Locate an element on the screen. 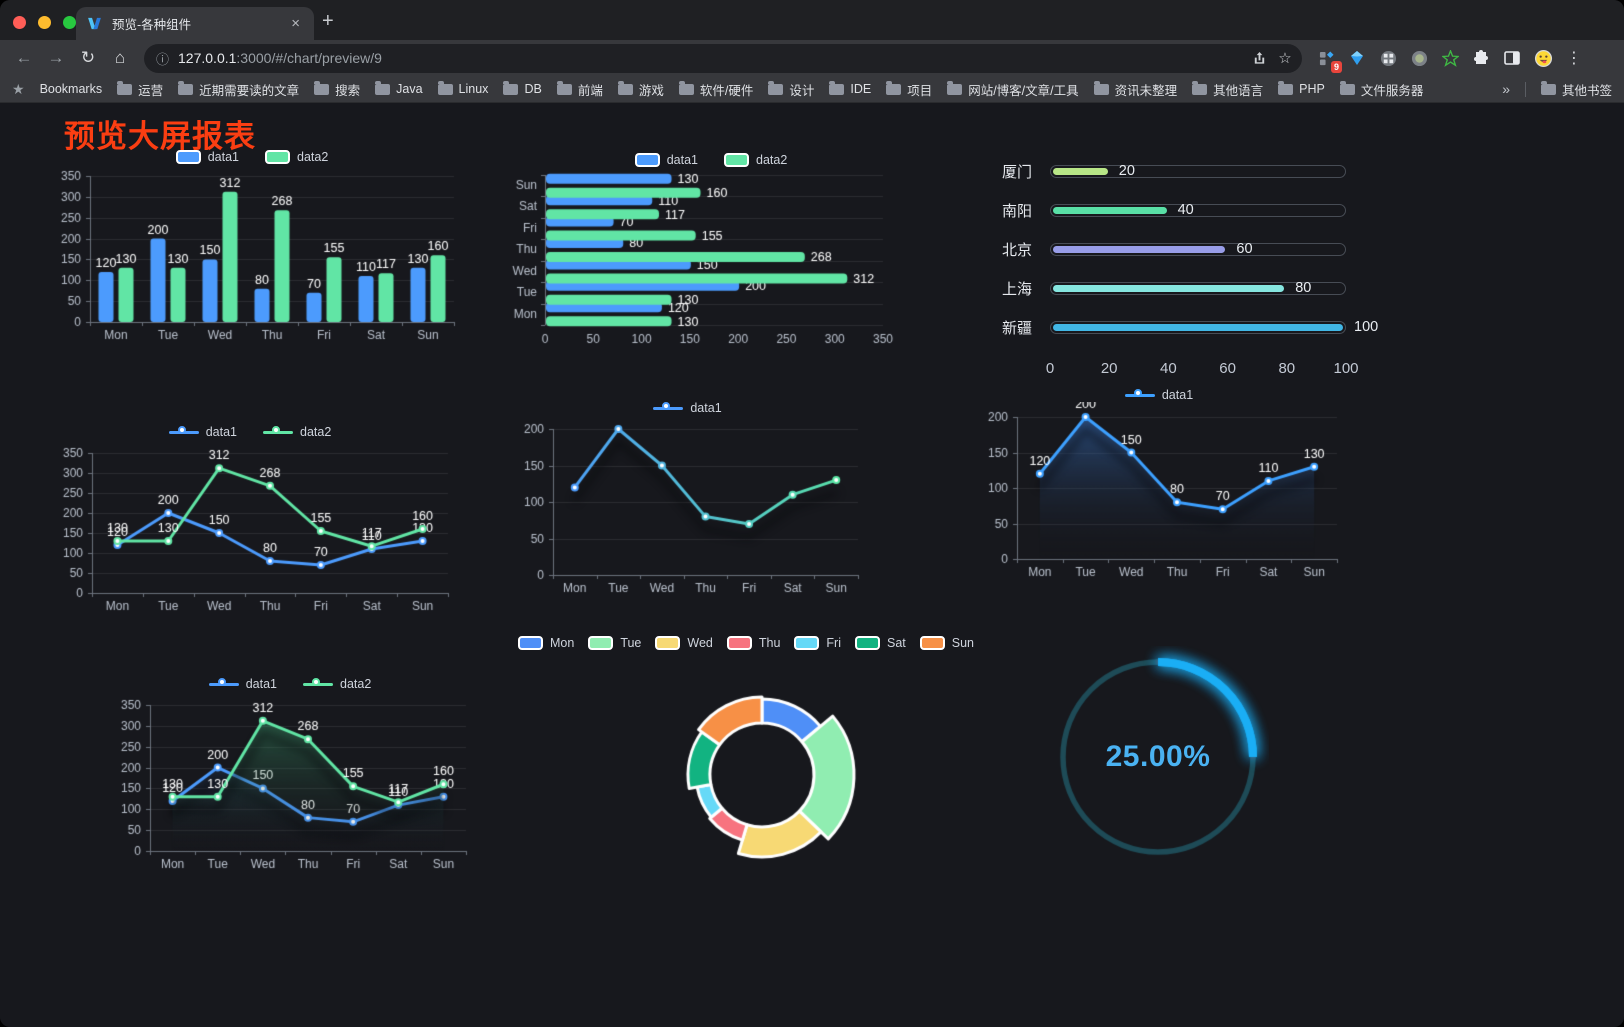 The image size is (1624, 1027). extensions-puzzle-icon is located at coordinates (1481, 58).